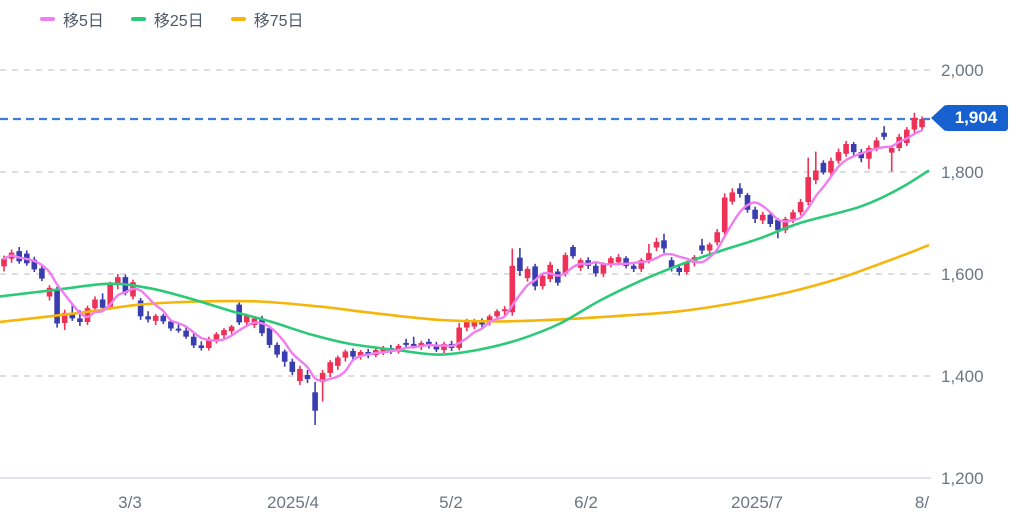  Describe the element at coordinates (167, 19) in the screenshot. I see `legend-item-ma25: 移25日` at that location.